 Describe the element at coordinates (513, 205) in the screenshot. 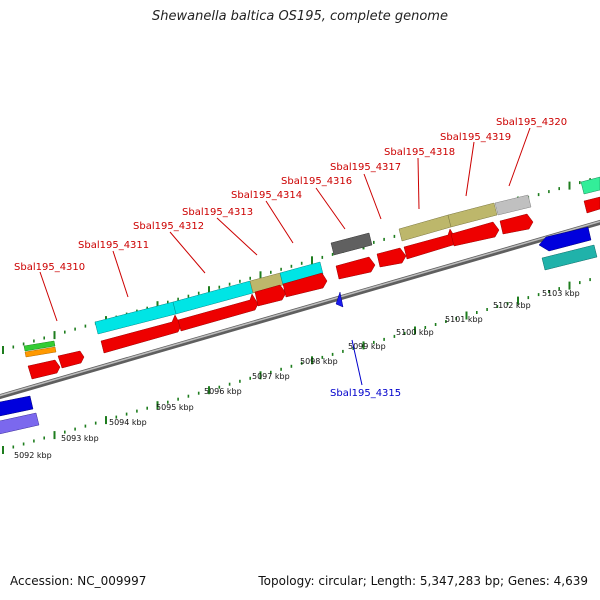

I see `feature-light-gray` at that location.